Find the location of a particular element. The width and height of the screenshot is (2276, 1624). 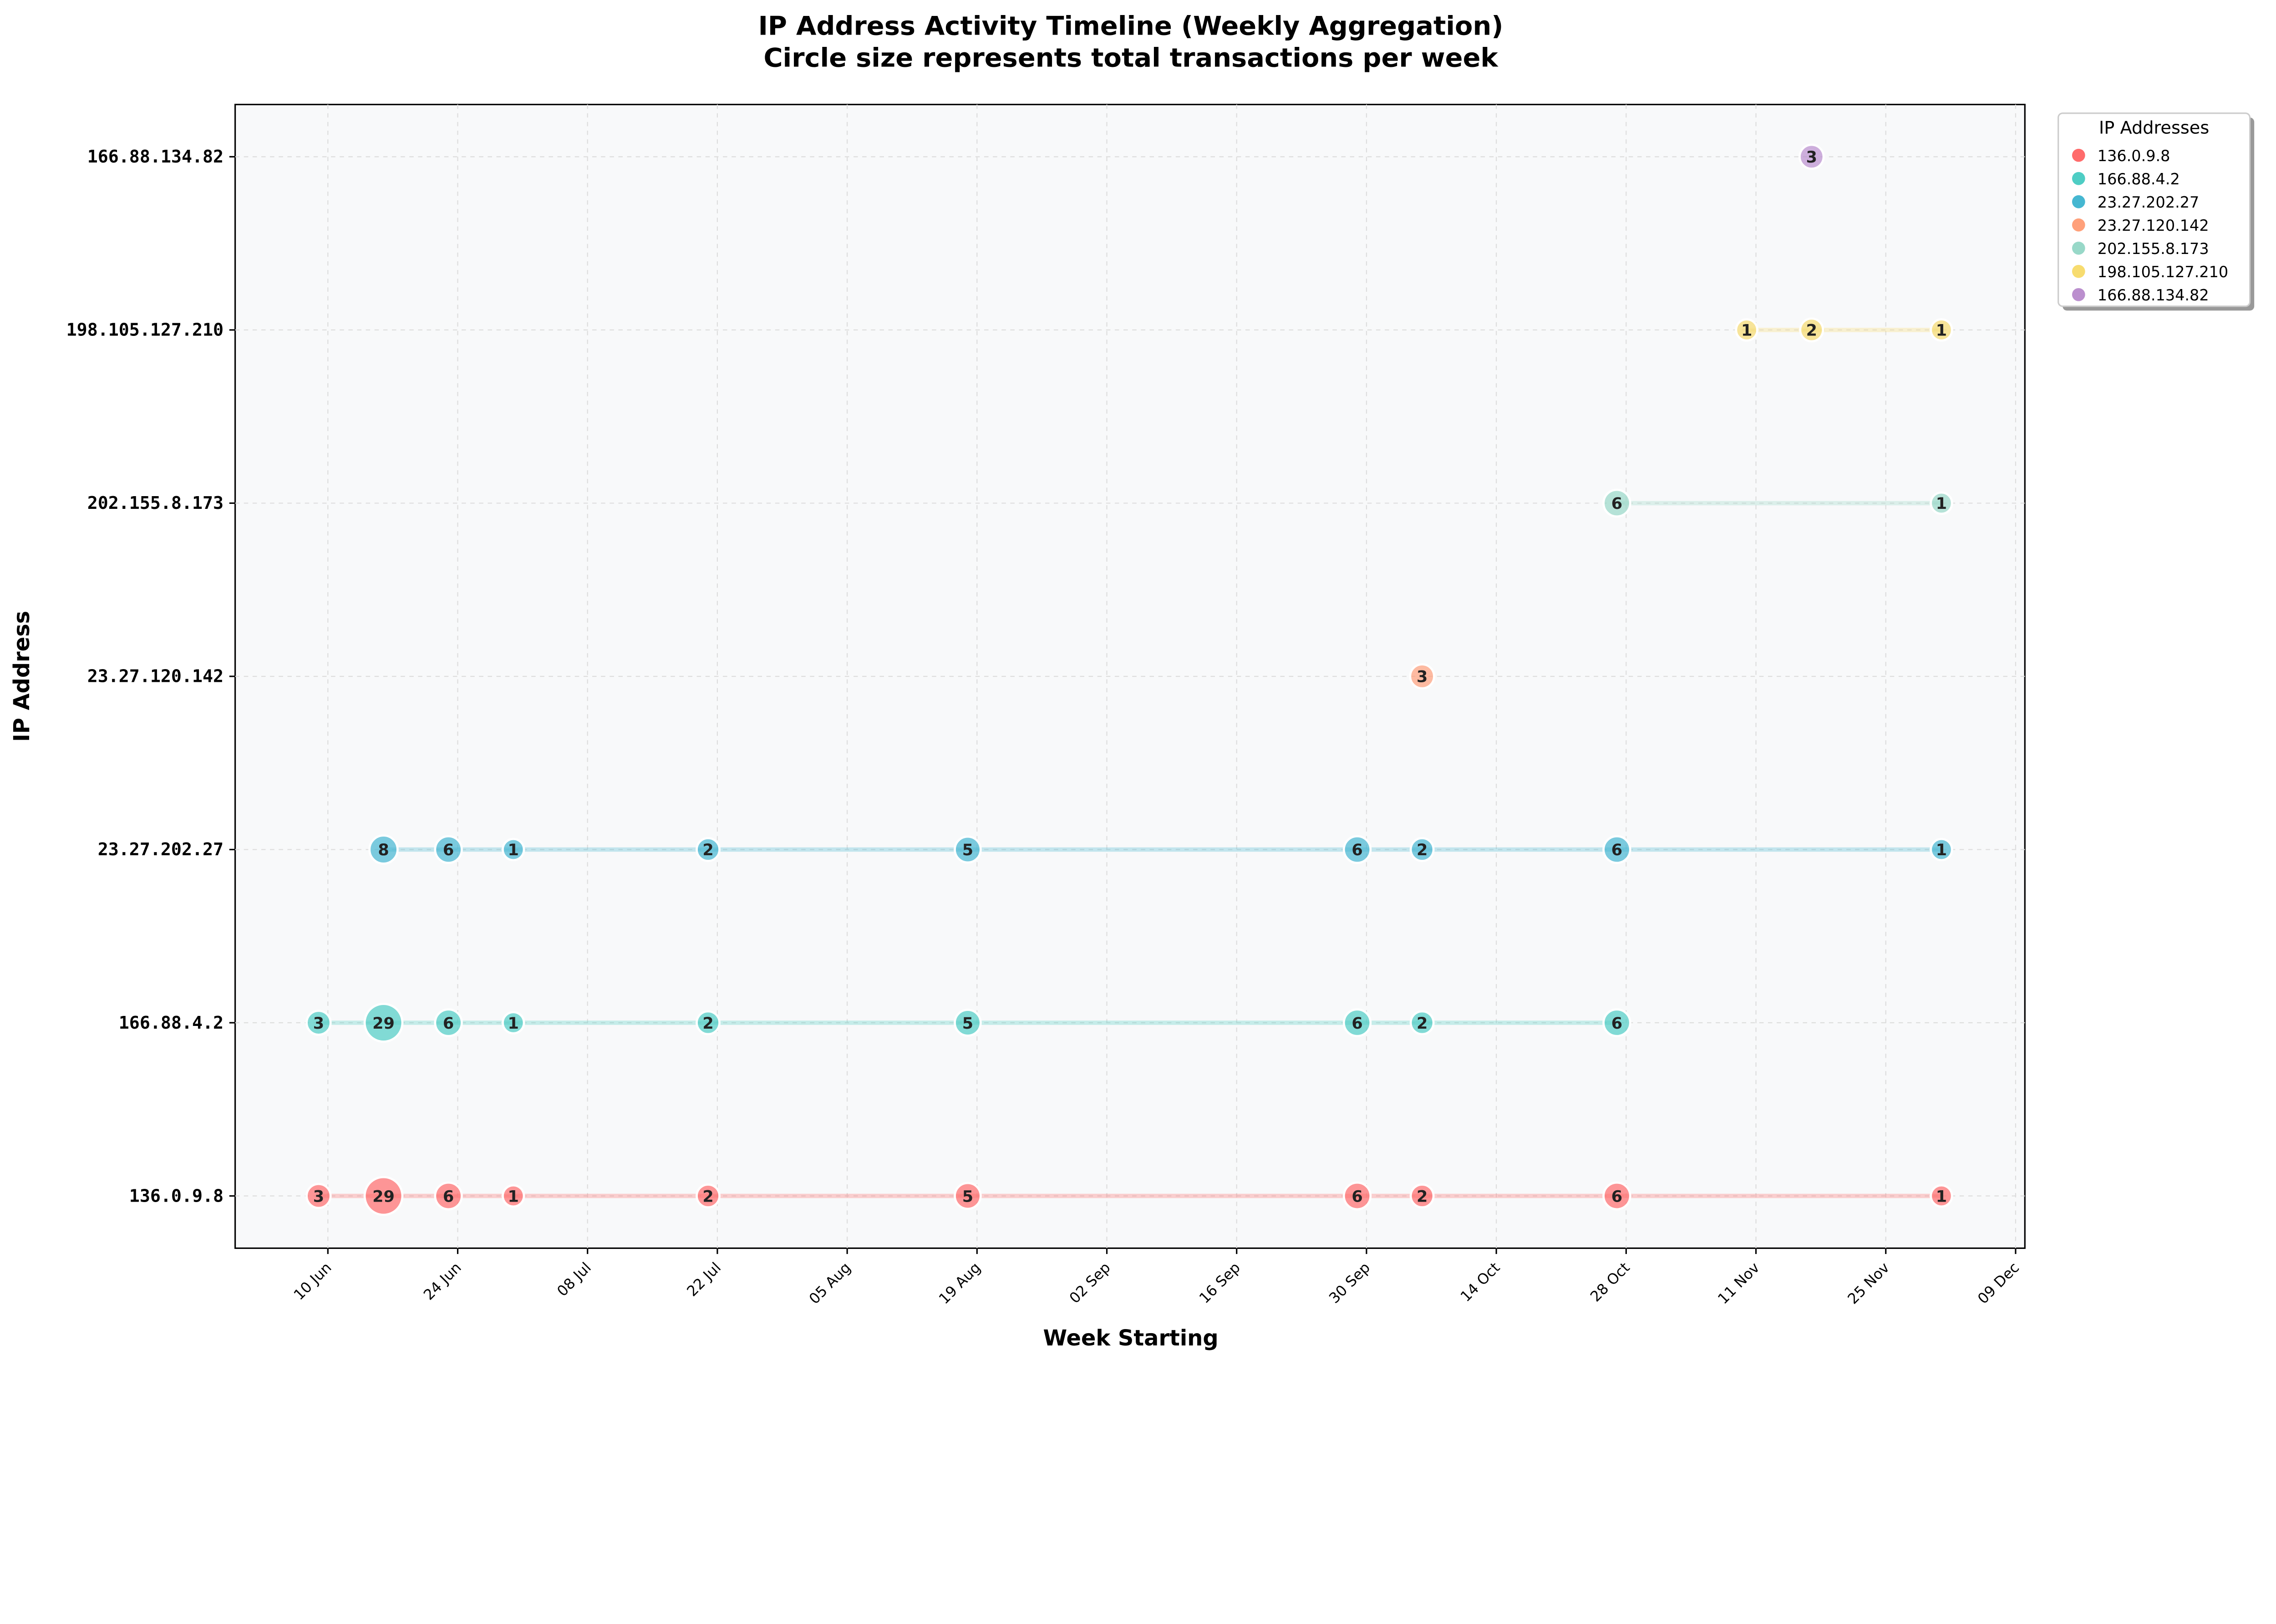

legend-entry: 198.105.127.210 is located at coordinates (2163, 272).